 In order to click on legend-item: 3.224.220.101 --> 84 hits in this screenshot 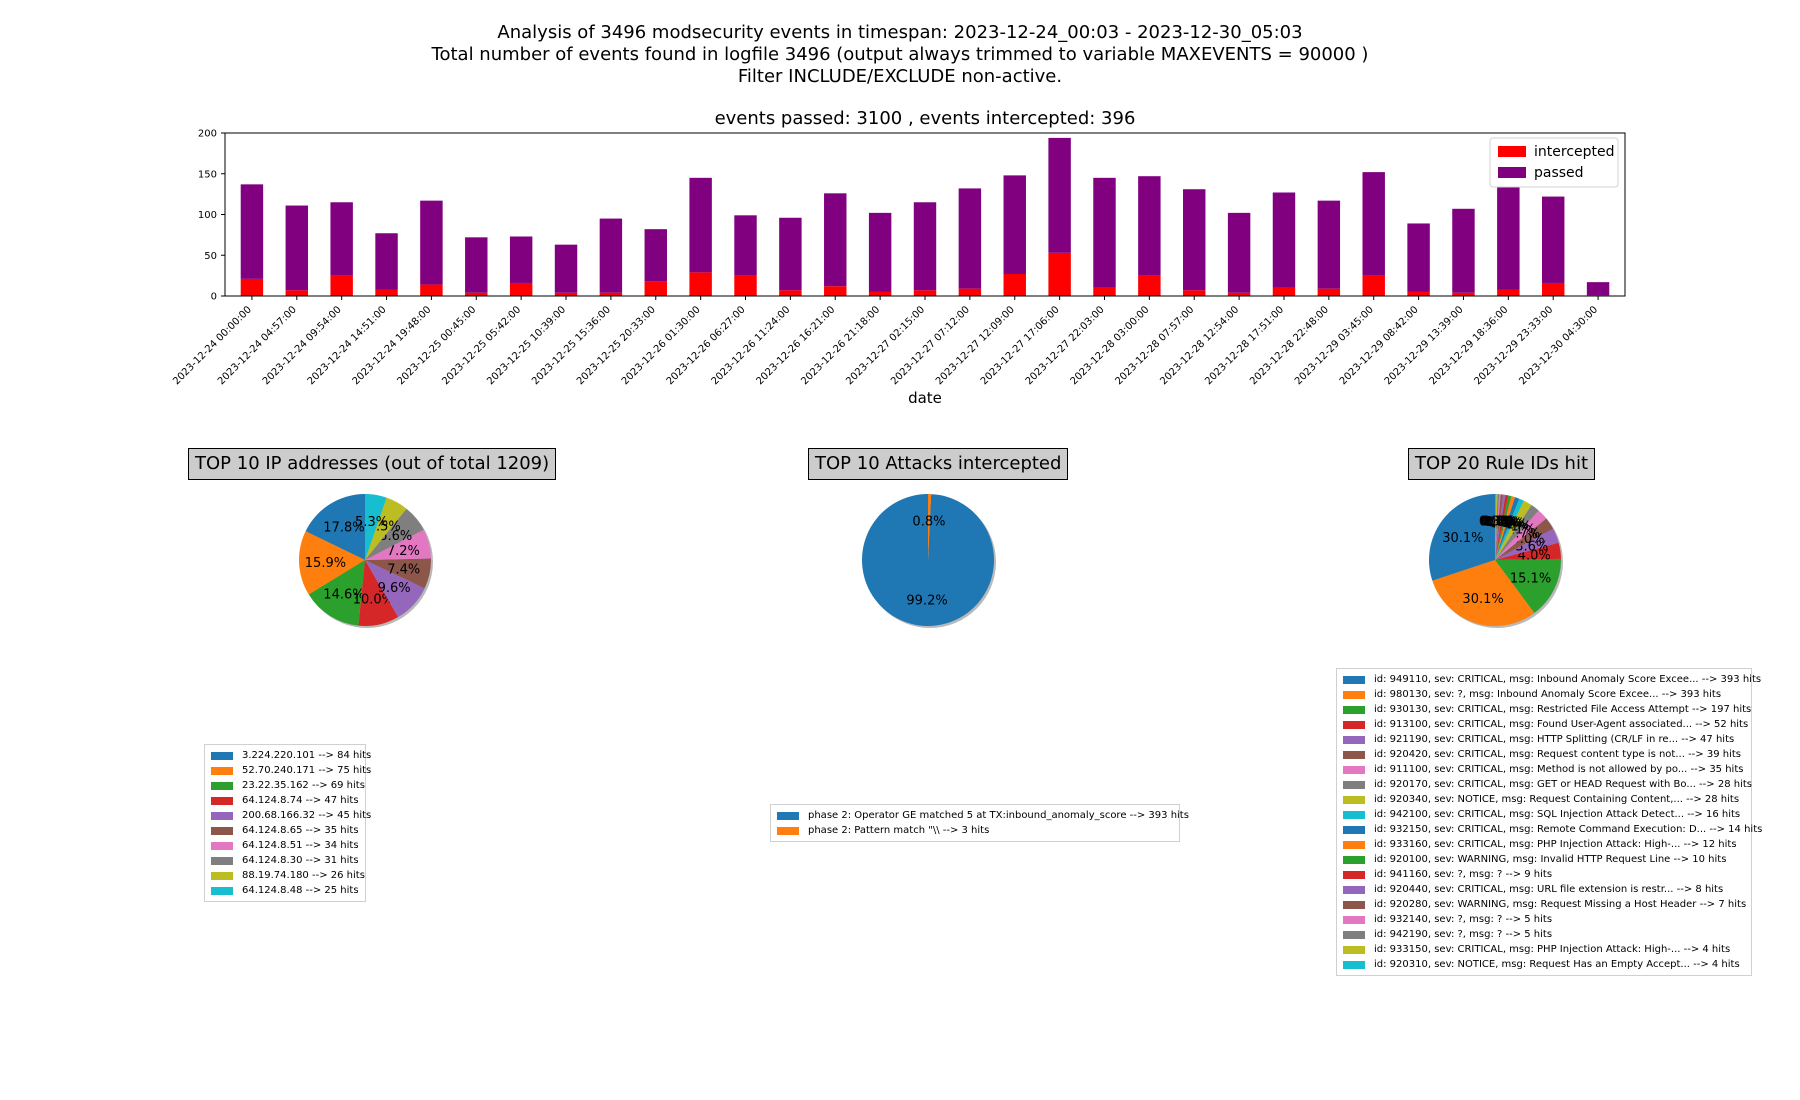, I will do `click(291, 755)`.